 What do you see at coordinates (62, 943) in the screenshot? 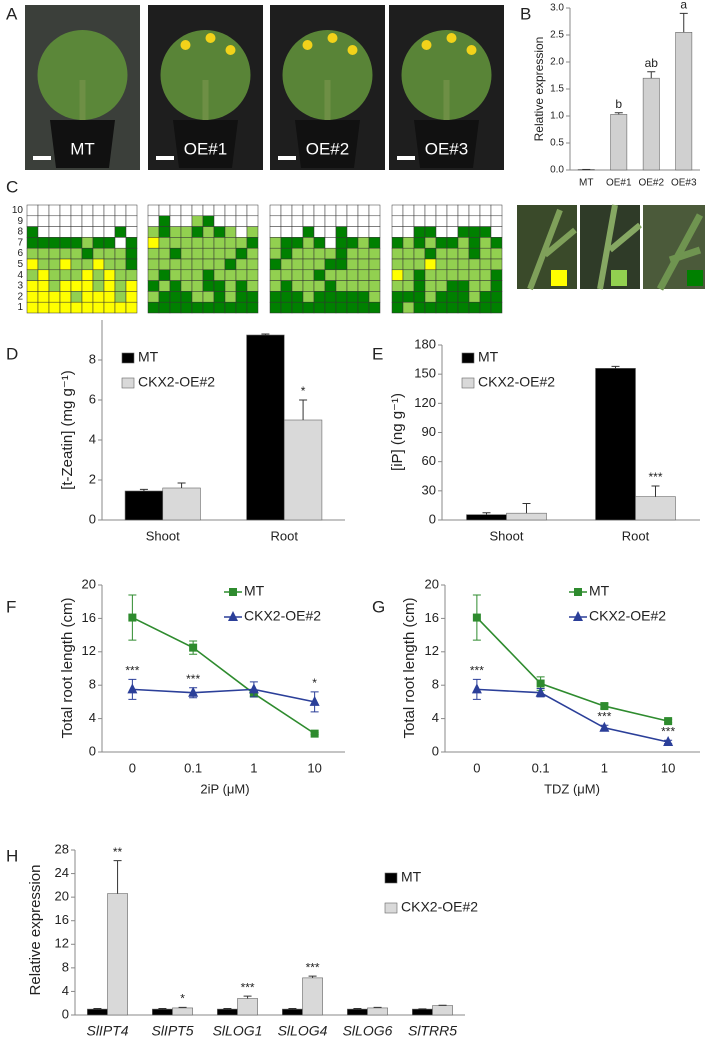
I see `y-tick-label: 12` at bounding box center [62, 943].